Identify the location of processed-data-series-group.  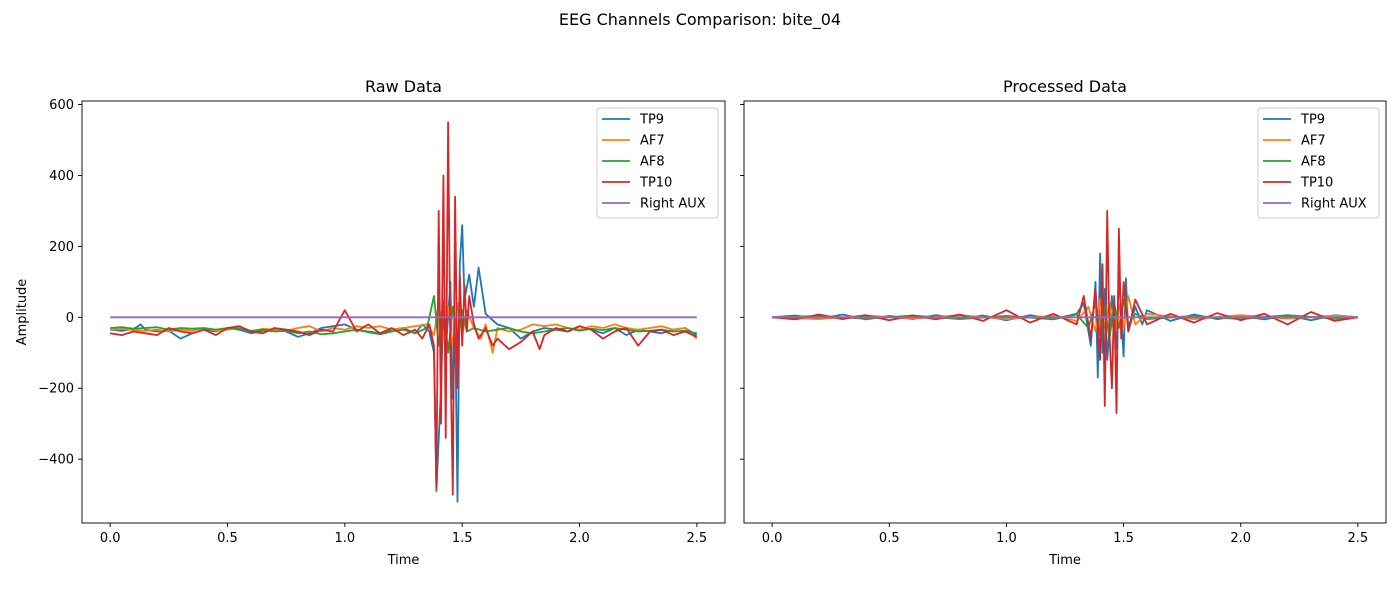
(1065, 312).